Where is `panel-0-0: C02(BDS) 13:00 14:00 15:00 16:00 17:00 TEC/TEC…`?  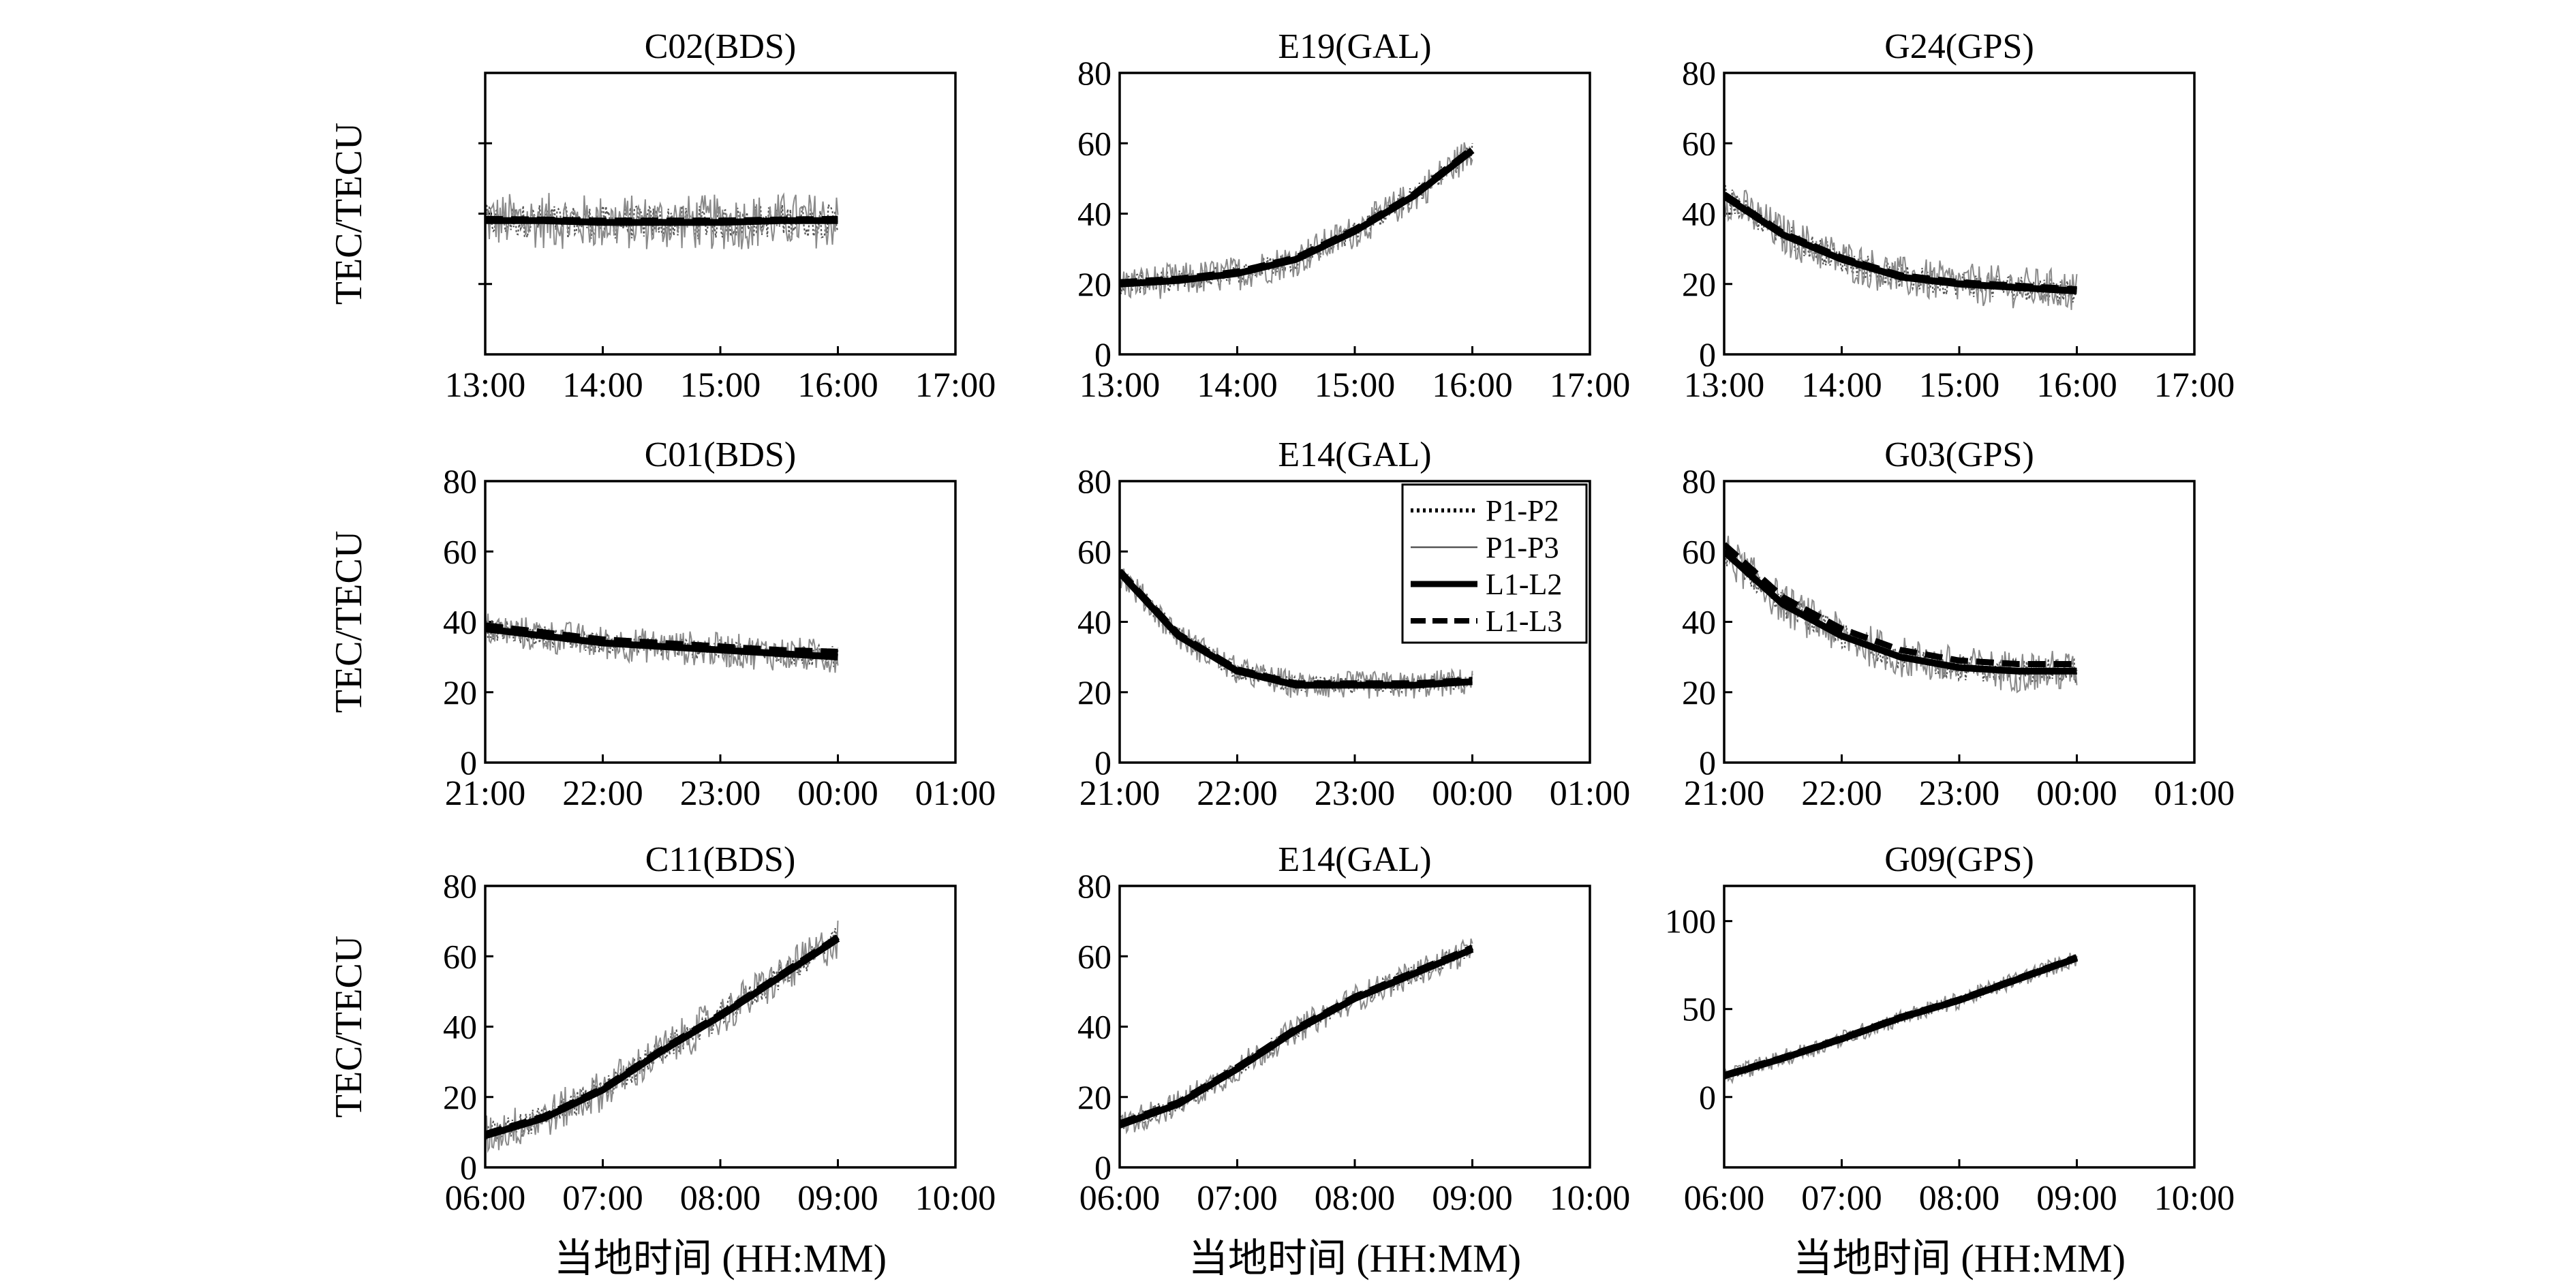 panel-0-0: C02(BDS) 13:00 14:00 15:00 16:00 17:00 TEC/TEC… is located at coordinates (662, 216).